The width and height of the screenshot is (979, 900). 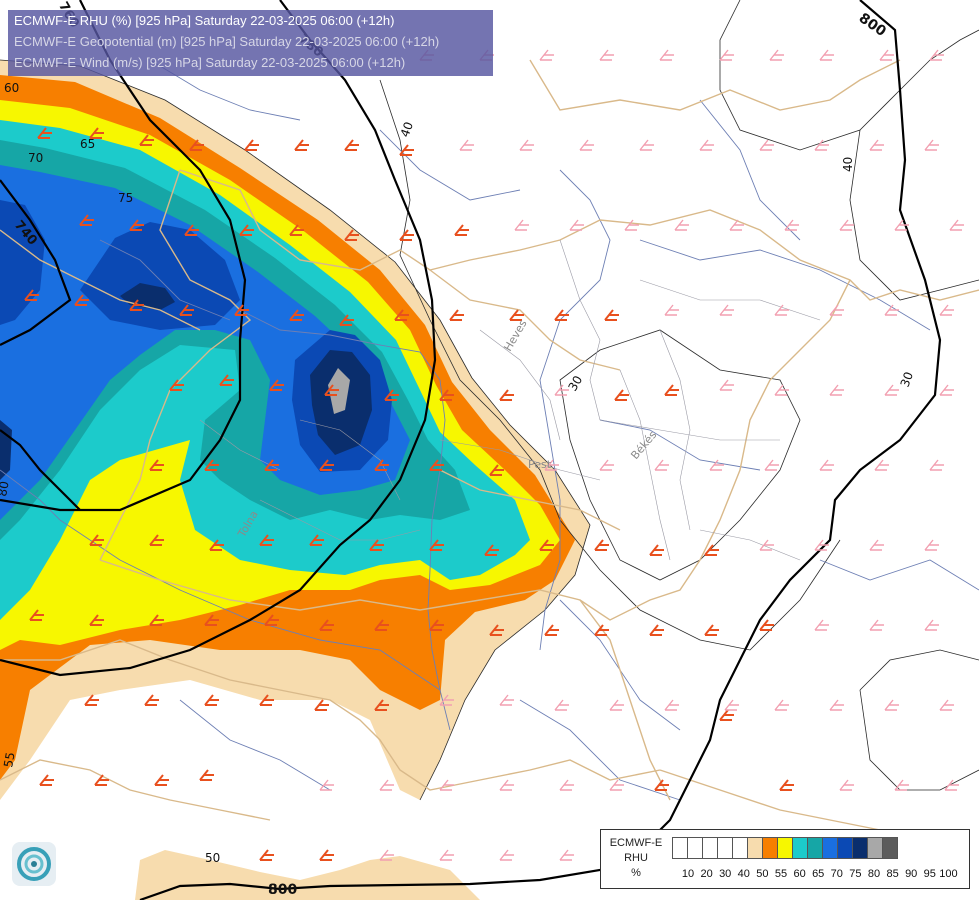 What do you see at coordinates (849, 75) in the screenshot?
I see `rh-contour-40-north` at bounding box center [849, 75].